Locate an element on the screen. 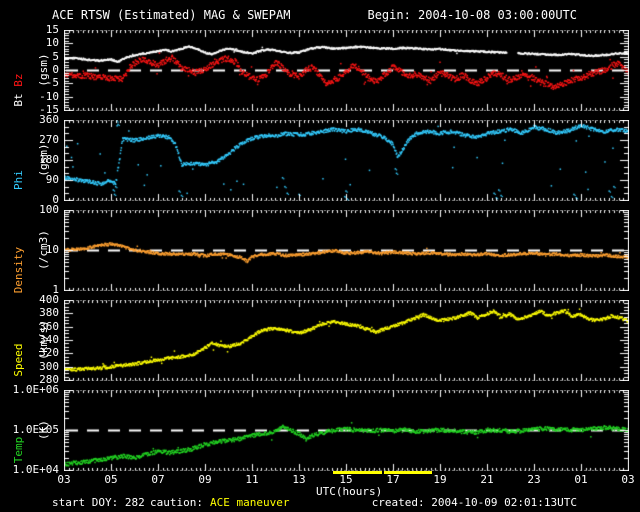 The width and height of the screenshot is (640, 512). caution-label: caution: is located at coordinates (176, 502).